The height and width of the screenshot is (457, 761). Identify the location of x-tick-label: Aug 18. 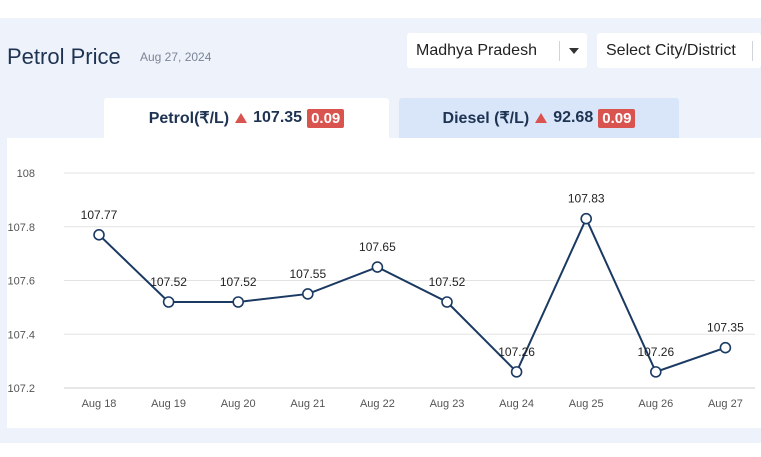
(99, 404).